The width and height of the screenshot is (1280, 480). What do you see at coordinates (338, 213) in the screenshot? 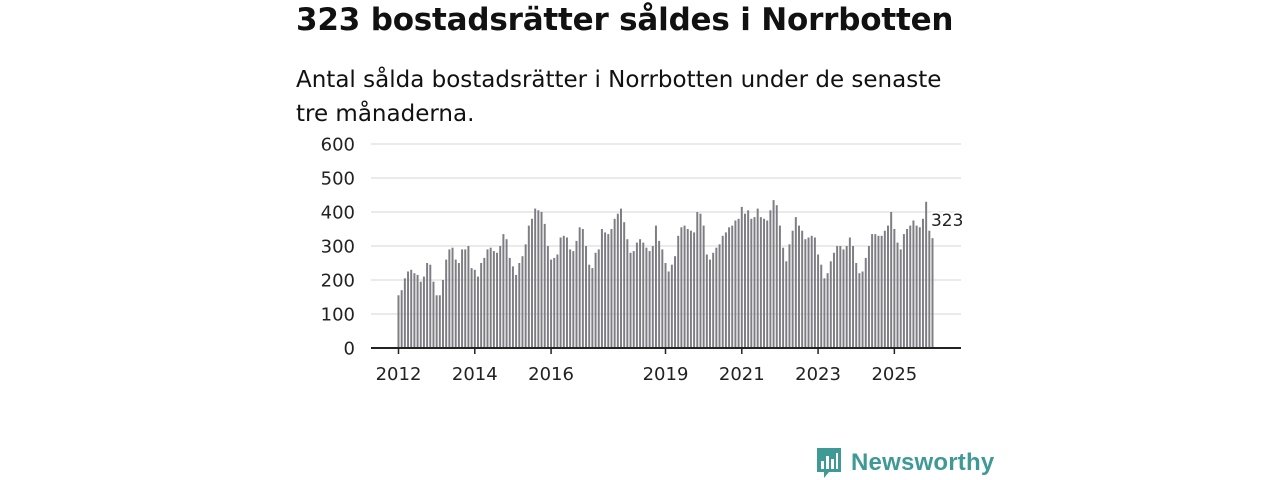
I see `y-tick-label: 400` at bounding box center [338, 213].